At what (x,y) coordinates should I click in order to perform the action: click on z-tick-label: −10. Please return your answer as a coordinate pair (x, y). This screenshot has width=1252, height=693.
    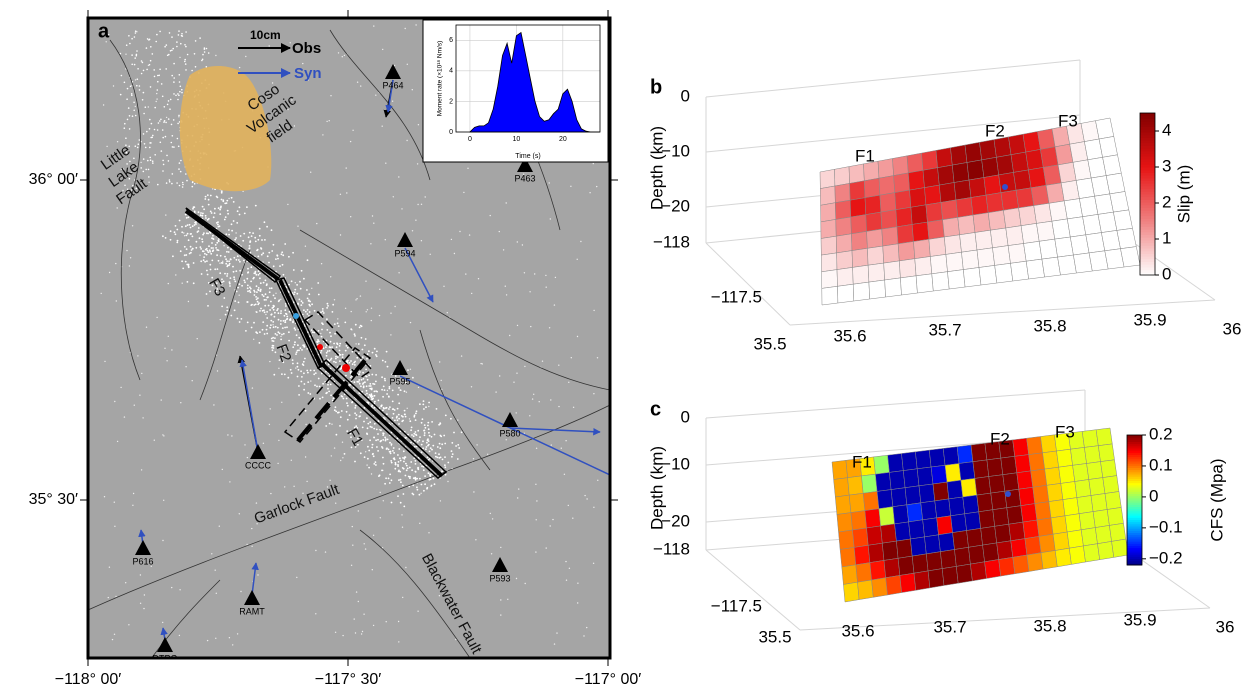
    Looking at the image, I should click on (675, 150).